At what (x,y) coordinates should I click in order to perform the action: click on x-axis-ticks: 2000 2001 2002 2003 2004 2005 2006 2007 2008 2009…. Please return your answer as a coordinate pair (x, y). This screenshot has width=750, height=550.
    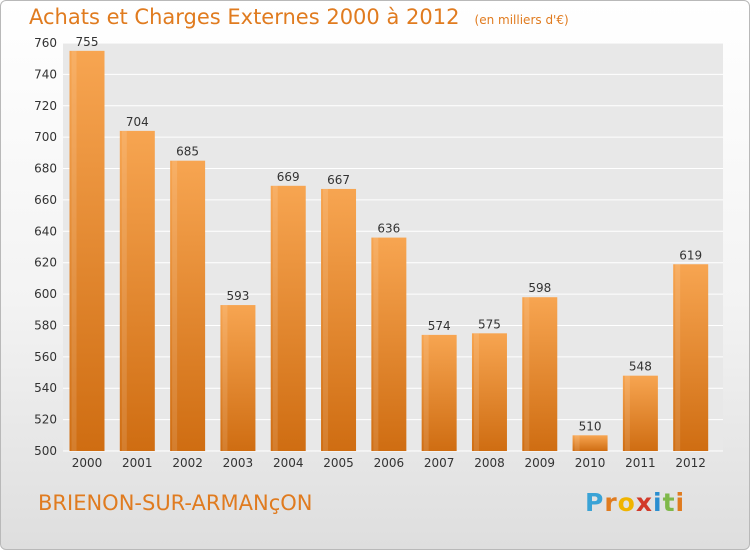
    Looking at the image, I should click on (389, 463).